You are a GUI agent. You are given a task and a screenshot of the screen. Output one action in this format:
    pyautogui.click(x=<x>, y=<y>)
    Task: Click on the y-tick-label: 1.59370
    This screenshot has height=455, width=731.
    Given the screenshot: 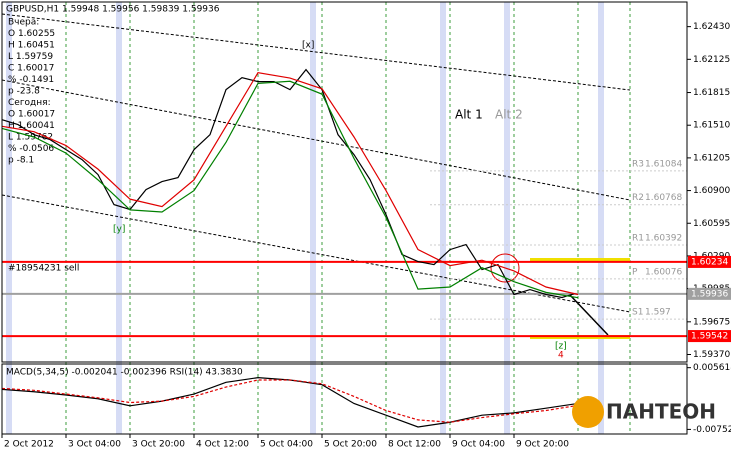 What is the action you would take?
    pyautogui.click(x=711, y=355)
    